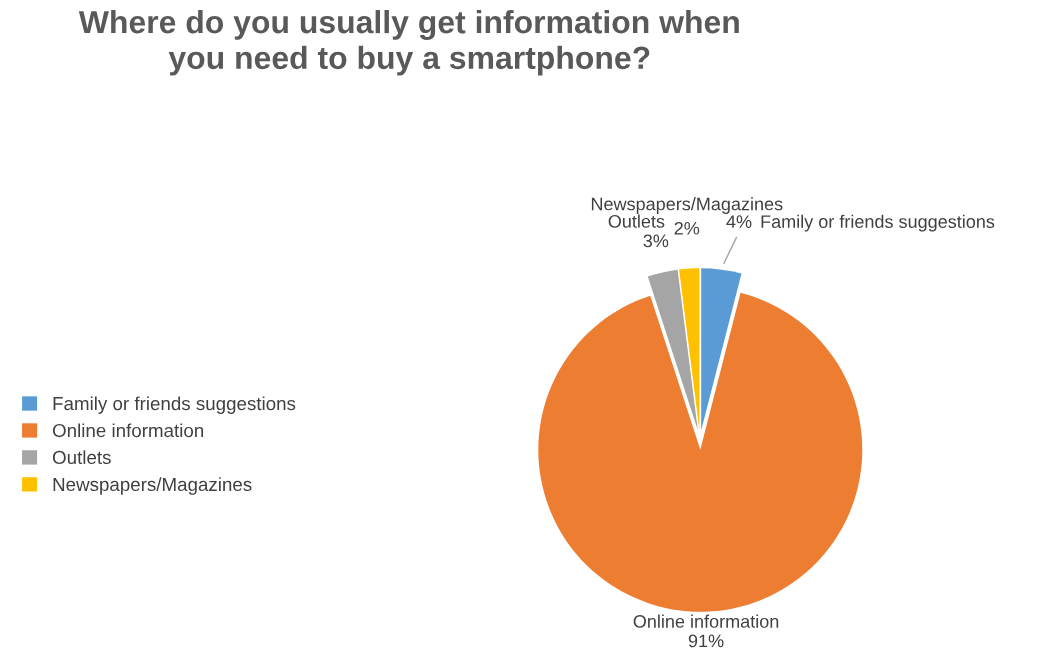 Image resolution: width=1040 pixels, height=665 pixels. What do you see at coordinates (739, 221) in the screenshot?
I see `data-label: 4%` at bounding box center [739, 221].